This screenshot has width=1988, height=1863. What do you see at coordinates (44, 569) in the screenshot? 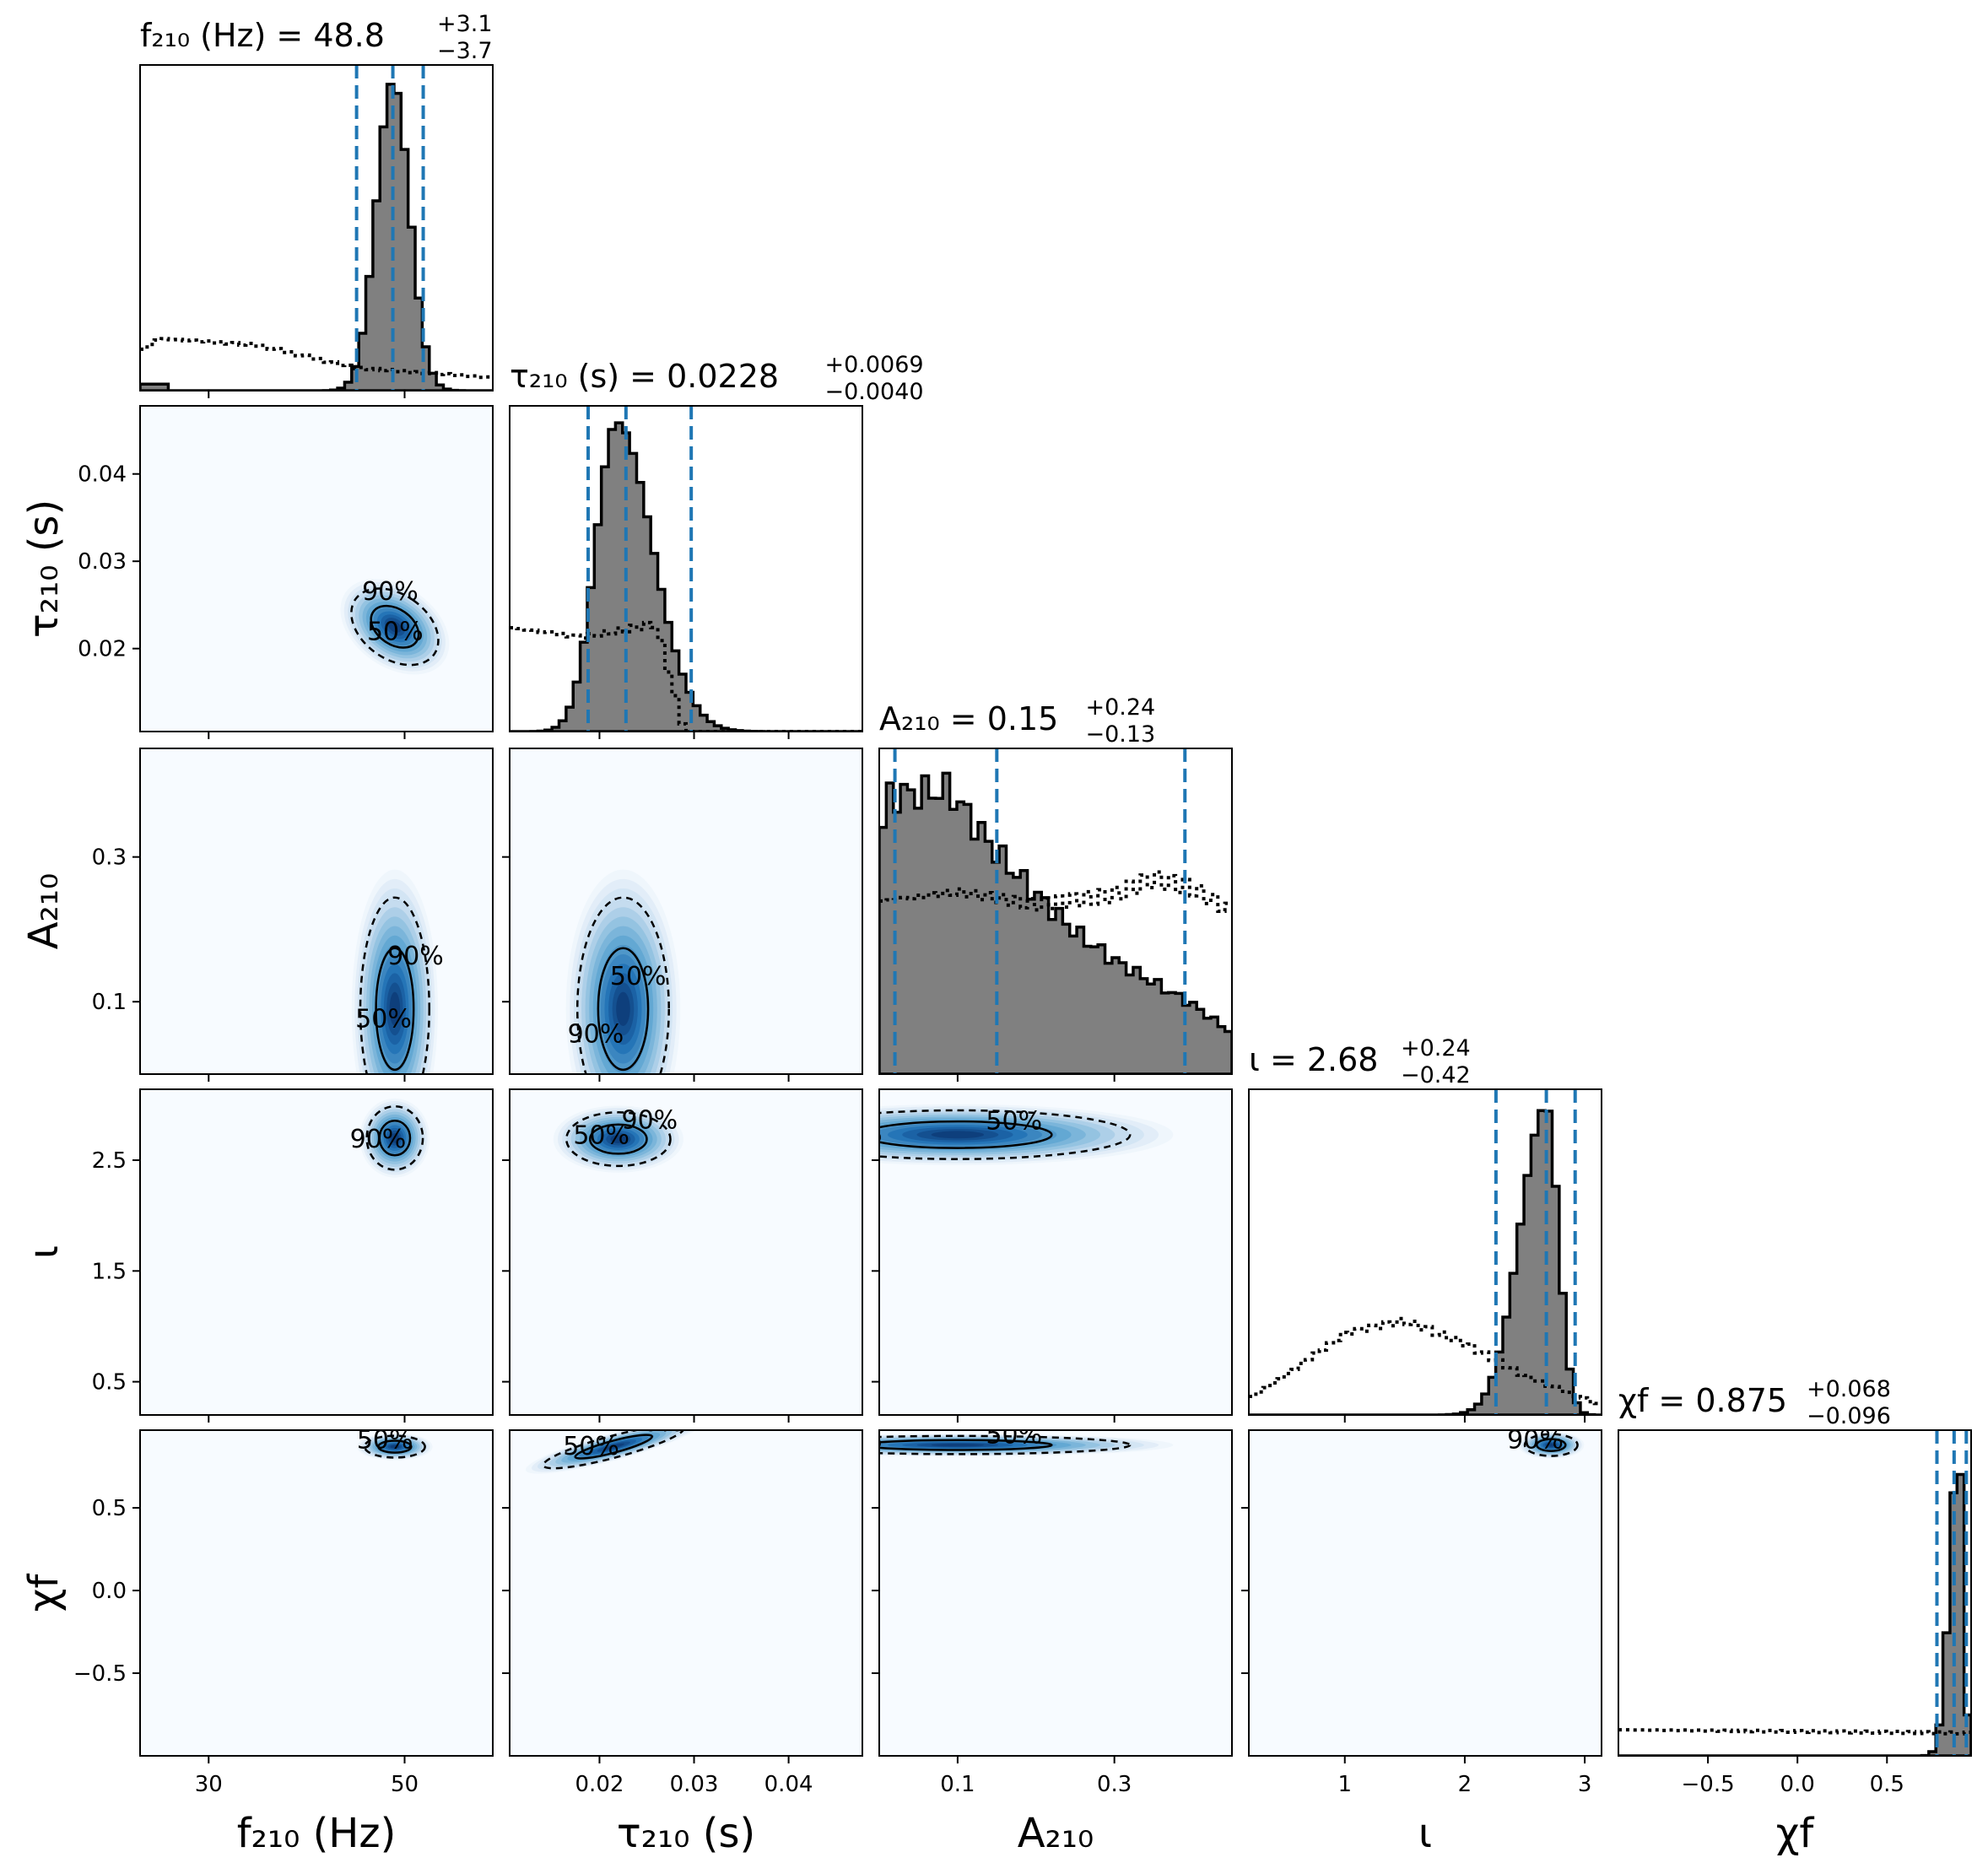
I see `y-axis-label-tau210: τ₂₁₀ (s)` at bounding box center [44, 569].